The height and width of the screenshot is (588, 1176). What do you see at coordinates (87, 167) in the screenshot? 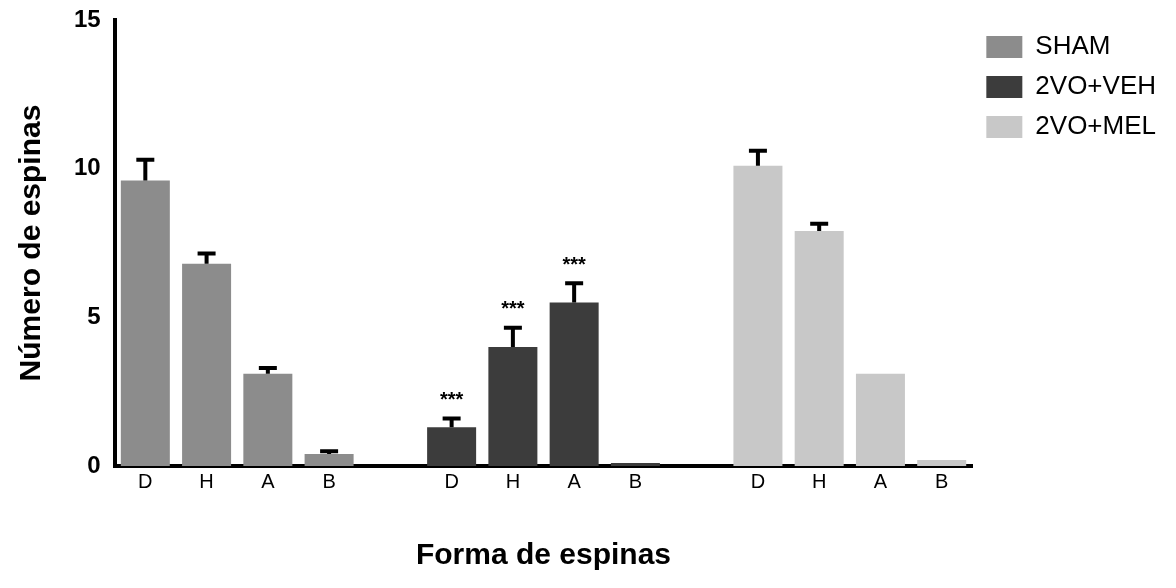
I see `y-tick-label: 10` at bounding box center [87, 167].